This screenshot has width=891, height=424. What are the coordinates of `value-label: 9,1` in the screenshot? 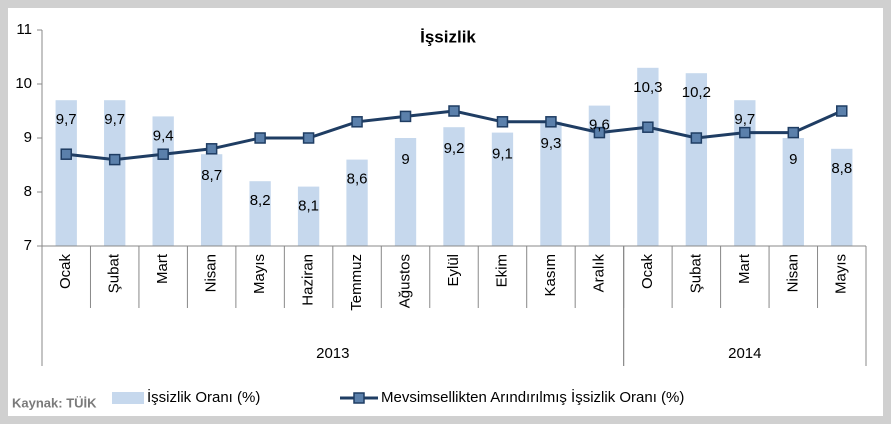 It's located at (502, 154).